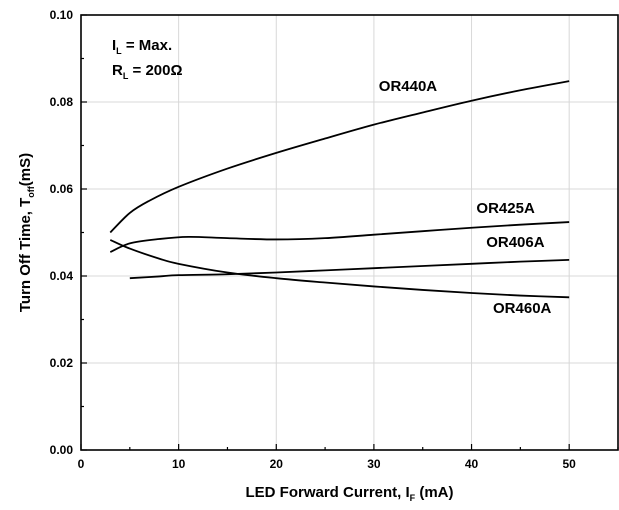  What do you see at coordinates (142, 46) in the screenshot?
I see `annotation-text: IL = Max.` at bounding box center [142, 46].